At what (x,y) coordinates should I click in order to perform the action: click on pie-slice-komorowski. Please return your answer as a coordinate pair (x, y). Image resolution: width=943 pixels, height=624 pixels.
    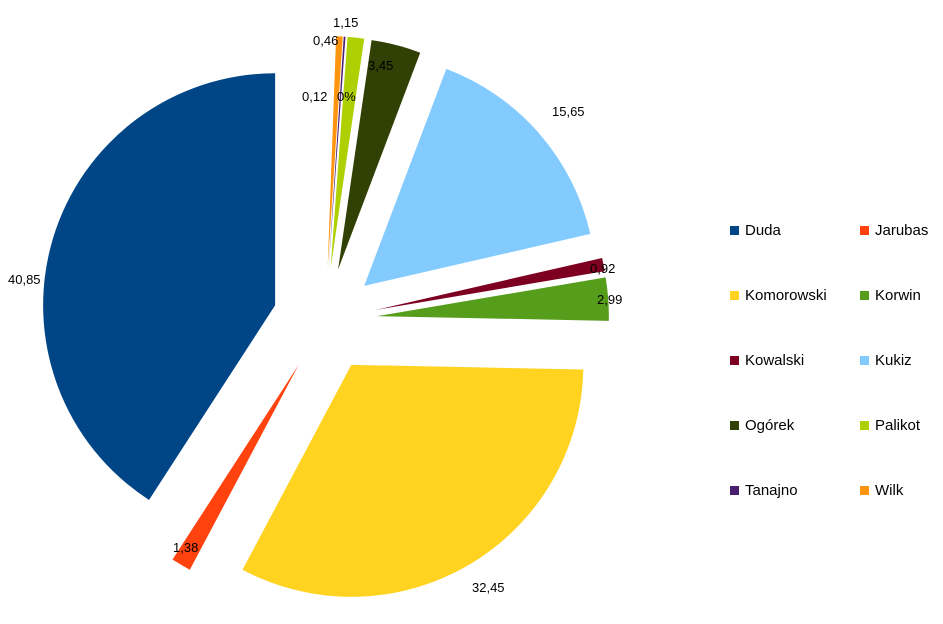
    Looking at the image, I should click on (413, 480).